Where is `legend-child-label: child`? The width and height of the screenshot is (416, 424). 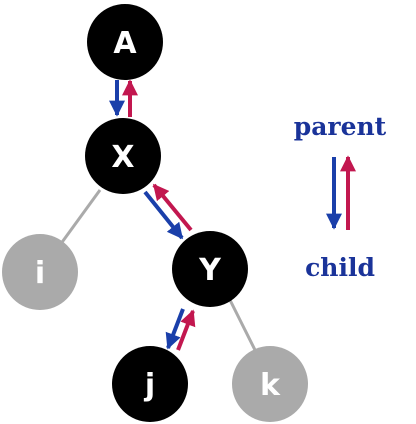
legend-child-label: child is located at coordinates (340, 267).